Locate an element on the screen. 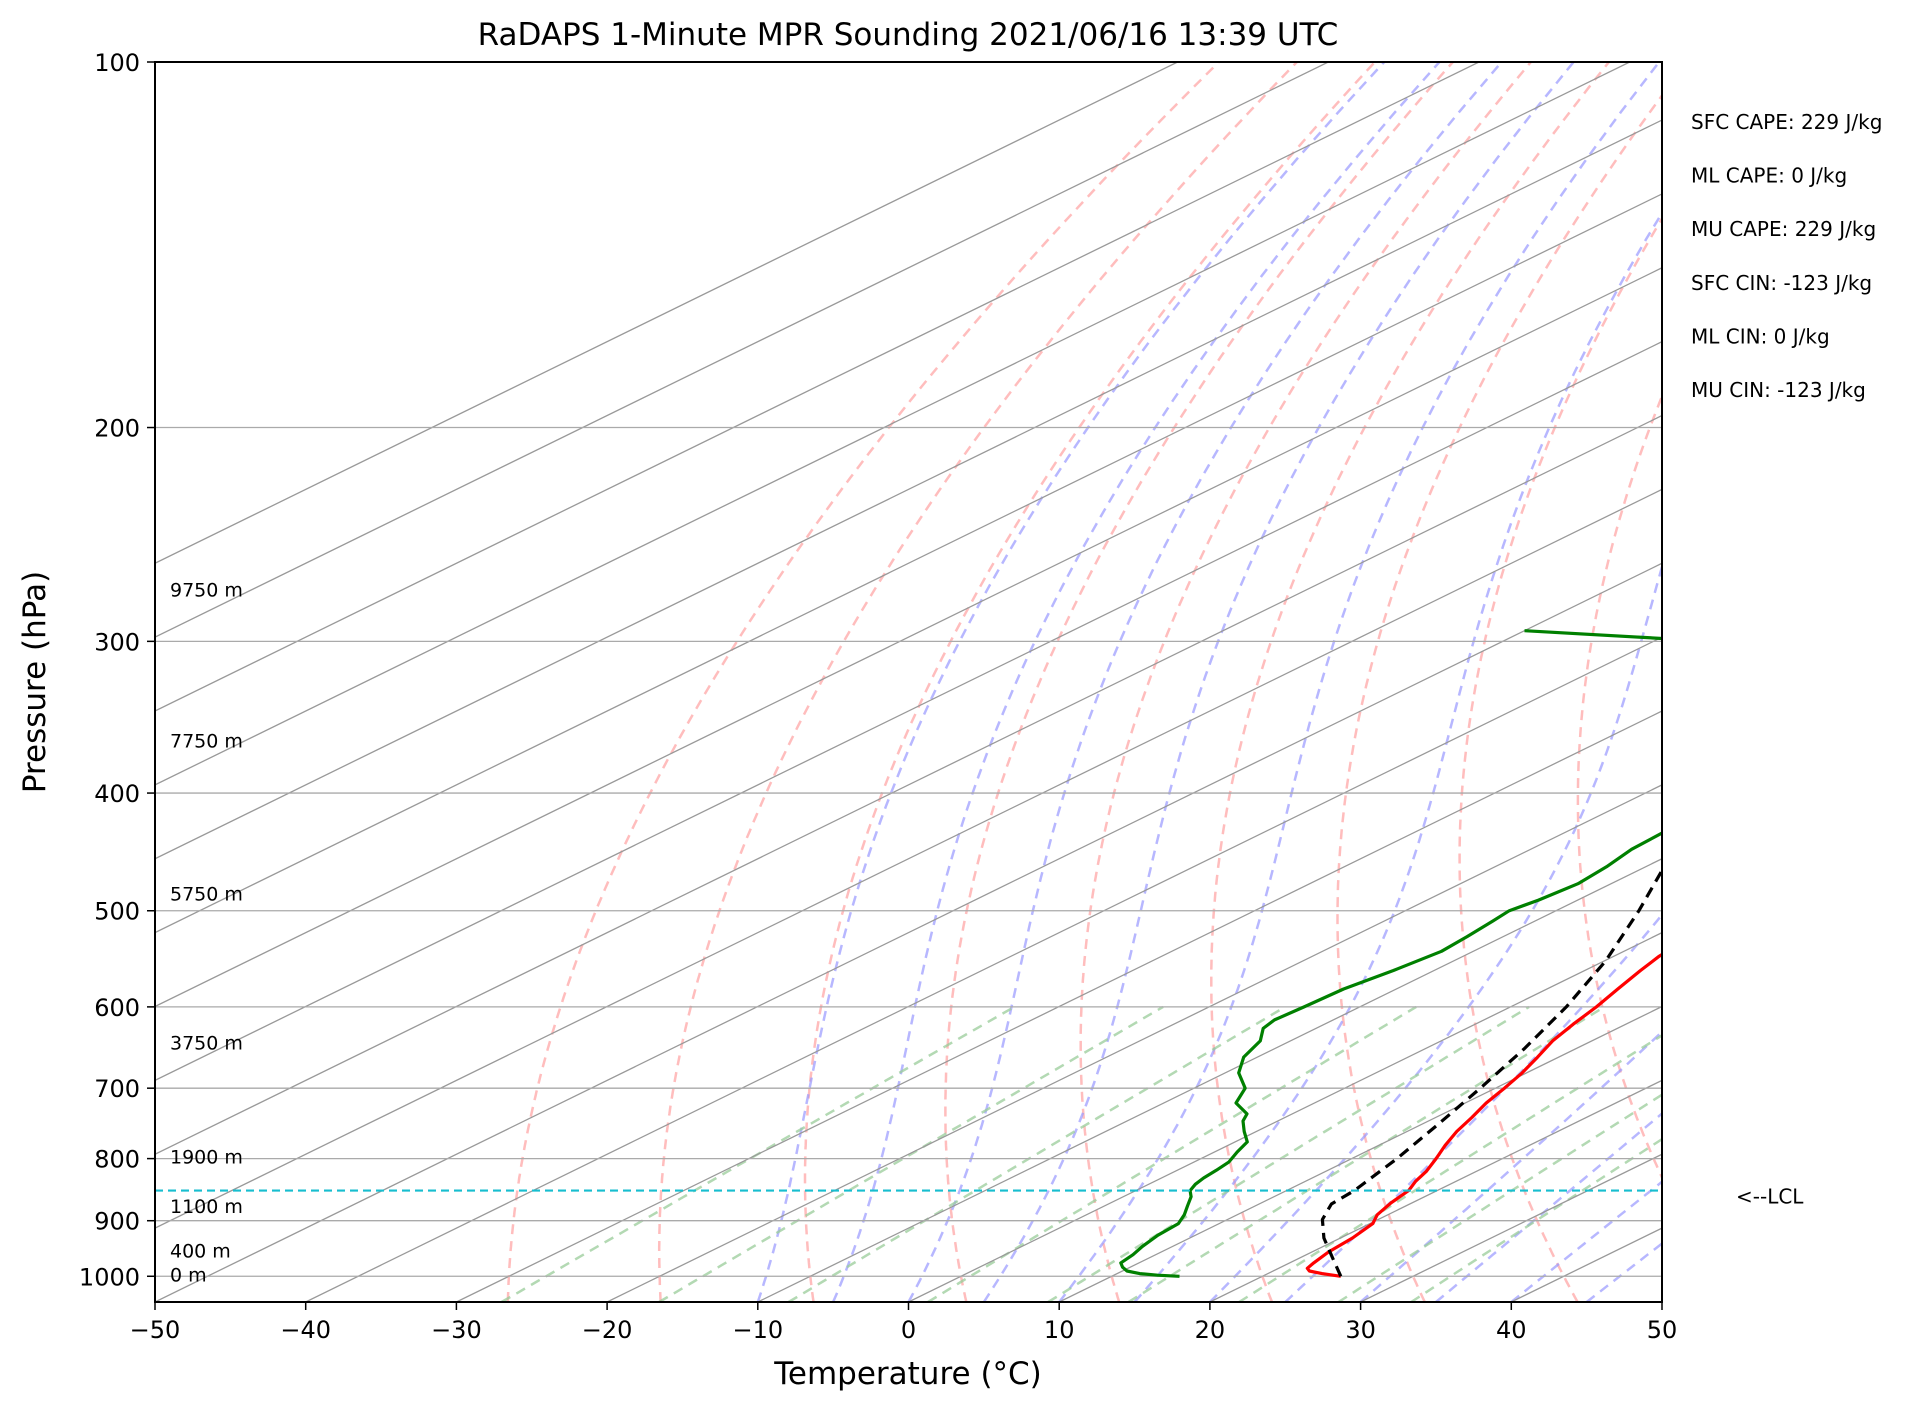 The image size is (1911, 1410). stat-annotation: MU CIN: -123 J/kg is located at coordinates (1778, 390).